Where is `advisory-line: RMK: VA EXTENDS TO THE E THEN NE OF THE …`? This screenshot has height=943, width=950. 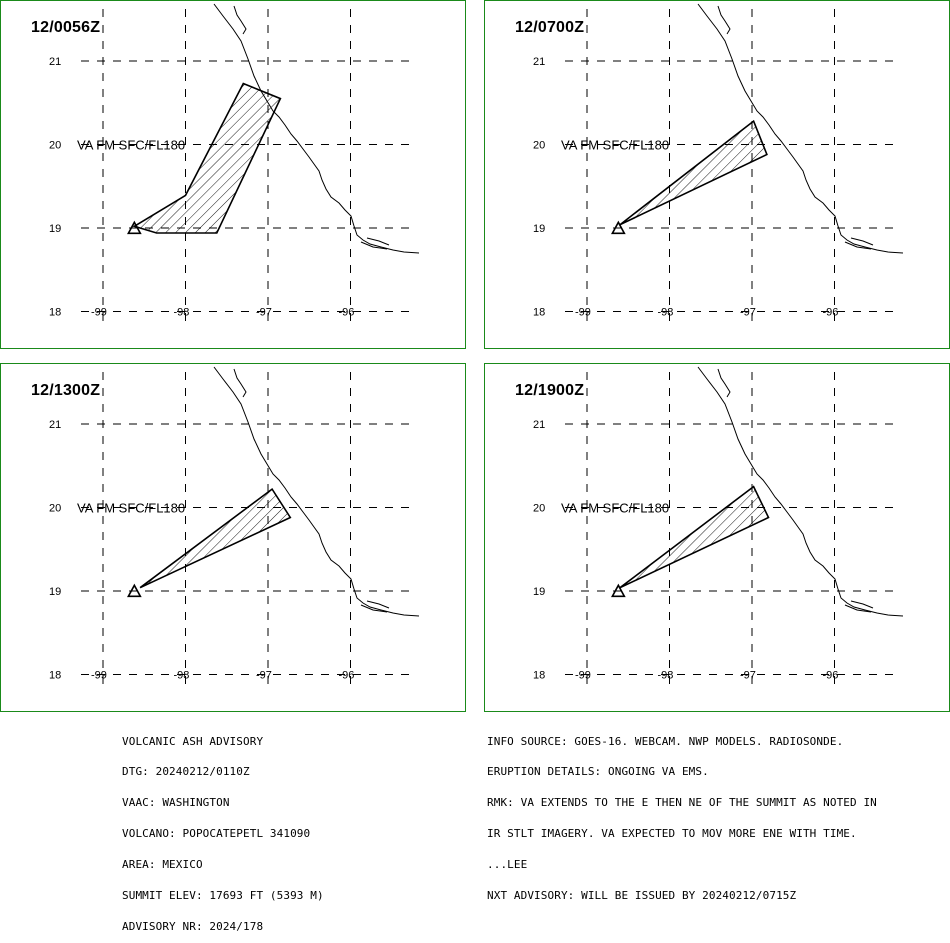 advisory-line: RMK: VA EXTENDS TO THE E THEN NE OF THE … is located at coordinates (682, 803).